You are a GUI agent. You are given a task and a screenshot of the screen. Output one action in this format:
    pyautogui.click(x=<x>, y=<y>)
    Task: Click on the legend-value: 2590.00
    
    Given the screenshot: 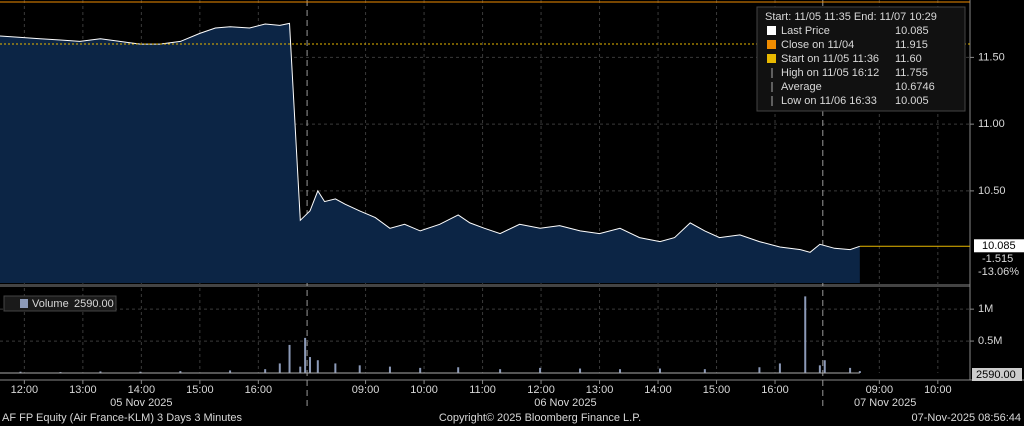 What is the action you would take?
    pyautogui.click(x=94, y=304)
    